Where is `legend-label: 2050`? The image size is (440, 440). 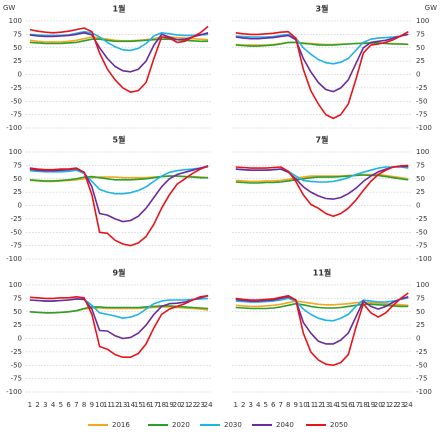 legend-label: 2050 is located at coordinates (339, 425).